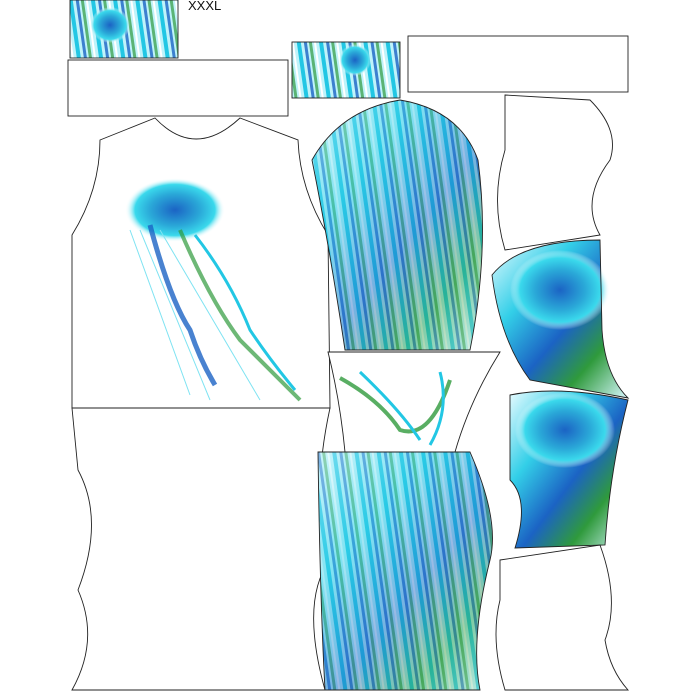  Describe the element at coordinates (205, 6) in the screenshot. I see `size-label: XXXL` at that location.